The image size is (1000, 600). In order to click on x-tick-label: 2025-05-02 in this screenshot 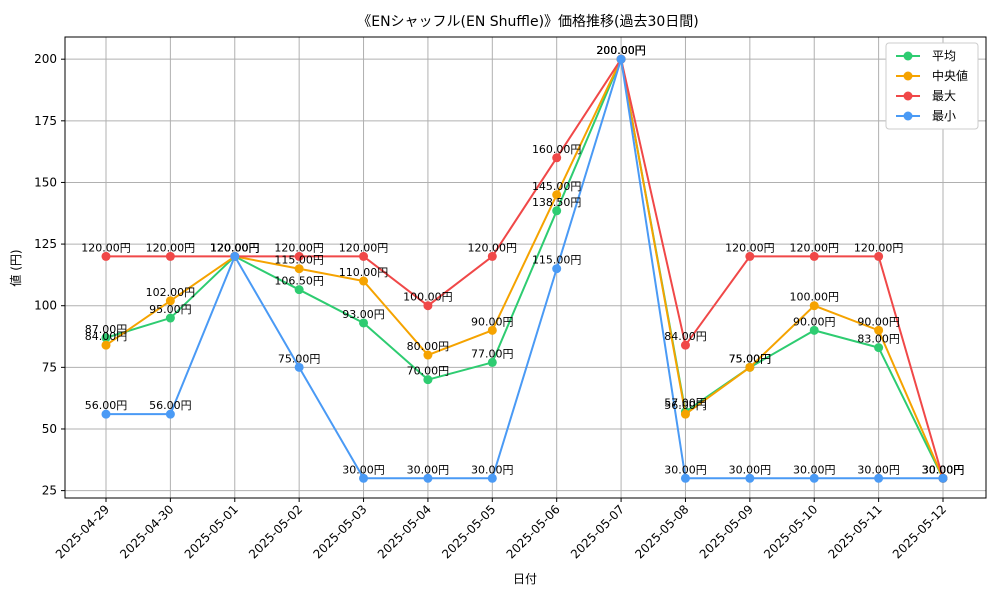, I will do `click(275, 531)`.